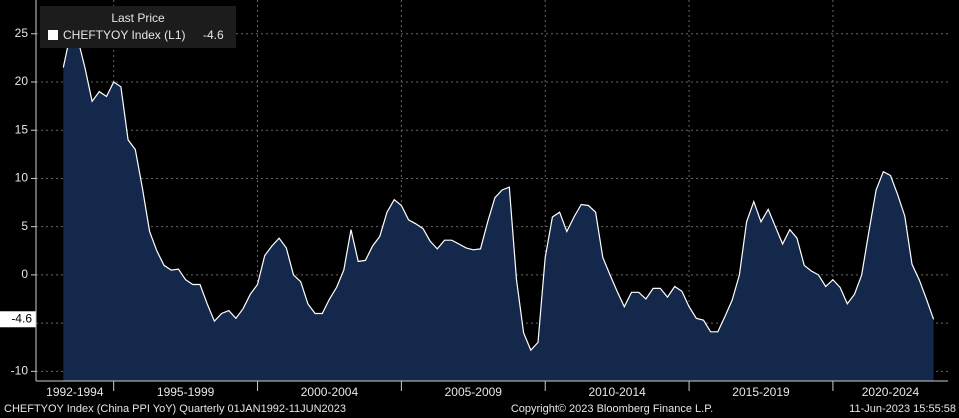 The image size is (959, 418). I want to click on legend-box, so click(138, 27).